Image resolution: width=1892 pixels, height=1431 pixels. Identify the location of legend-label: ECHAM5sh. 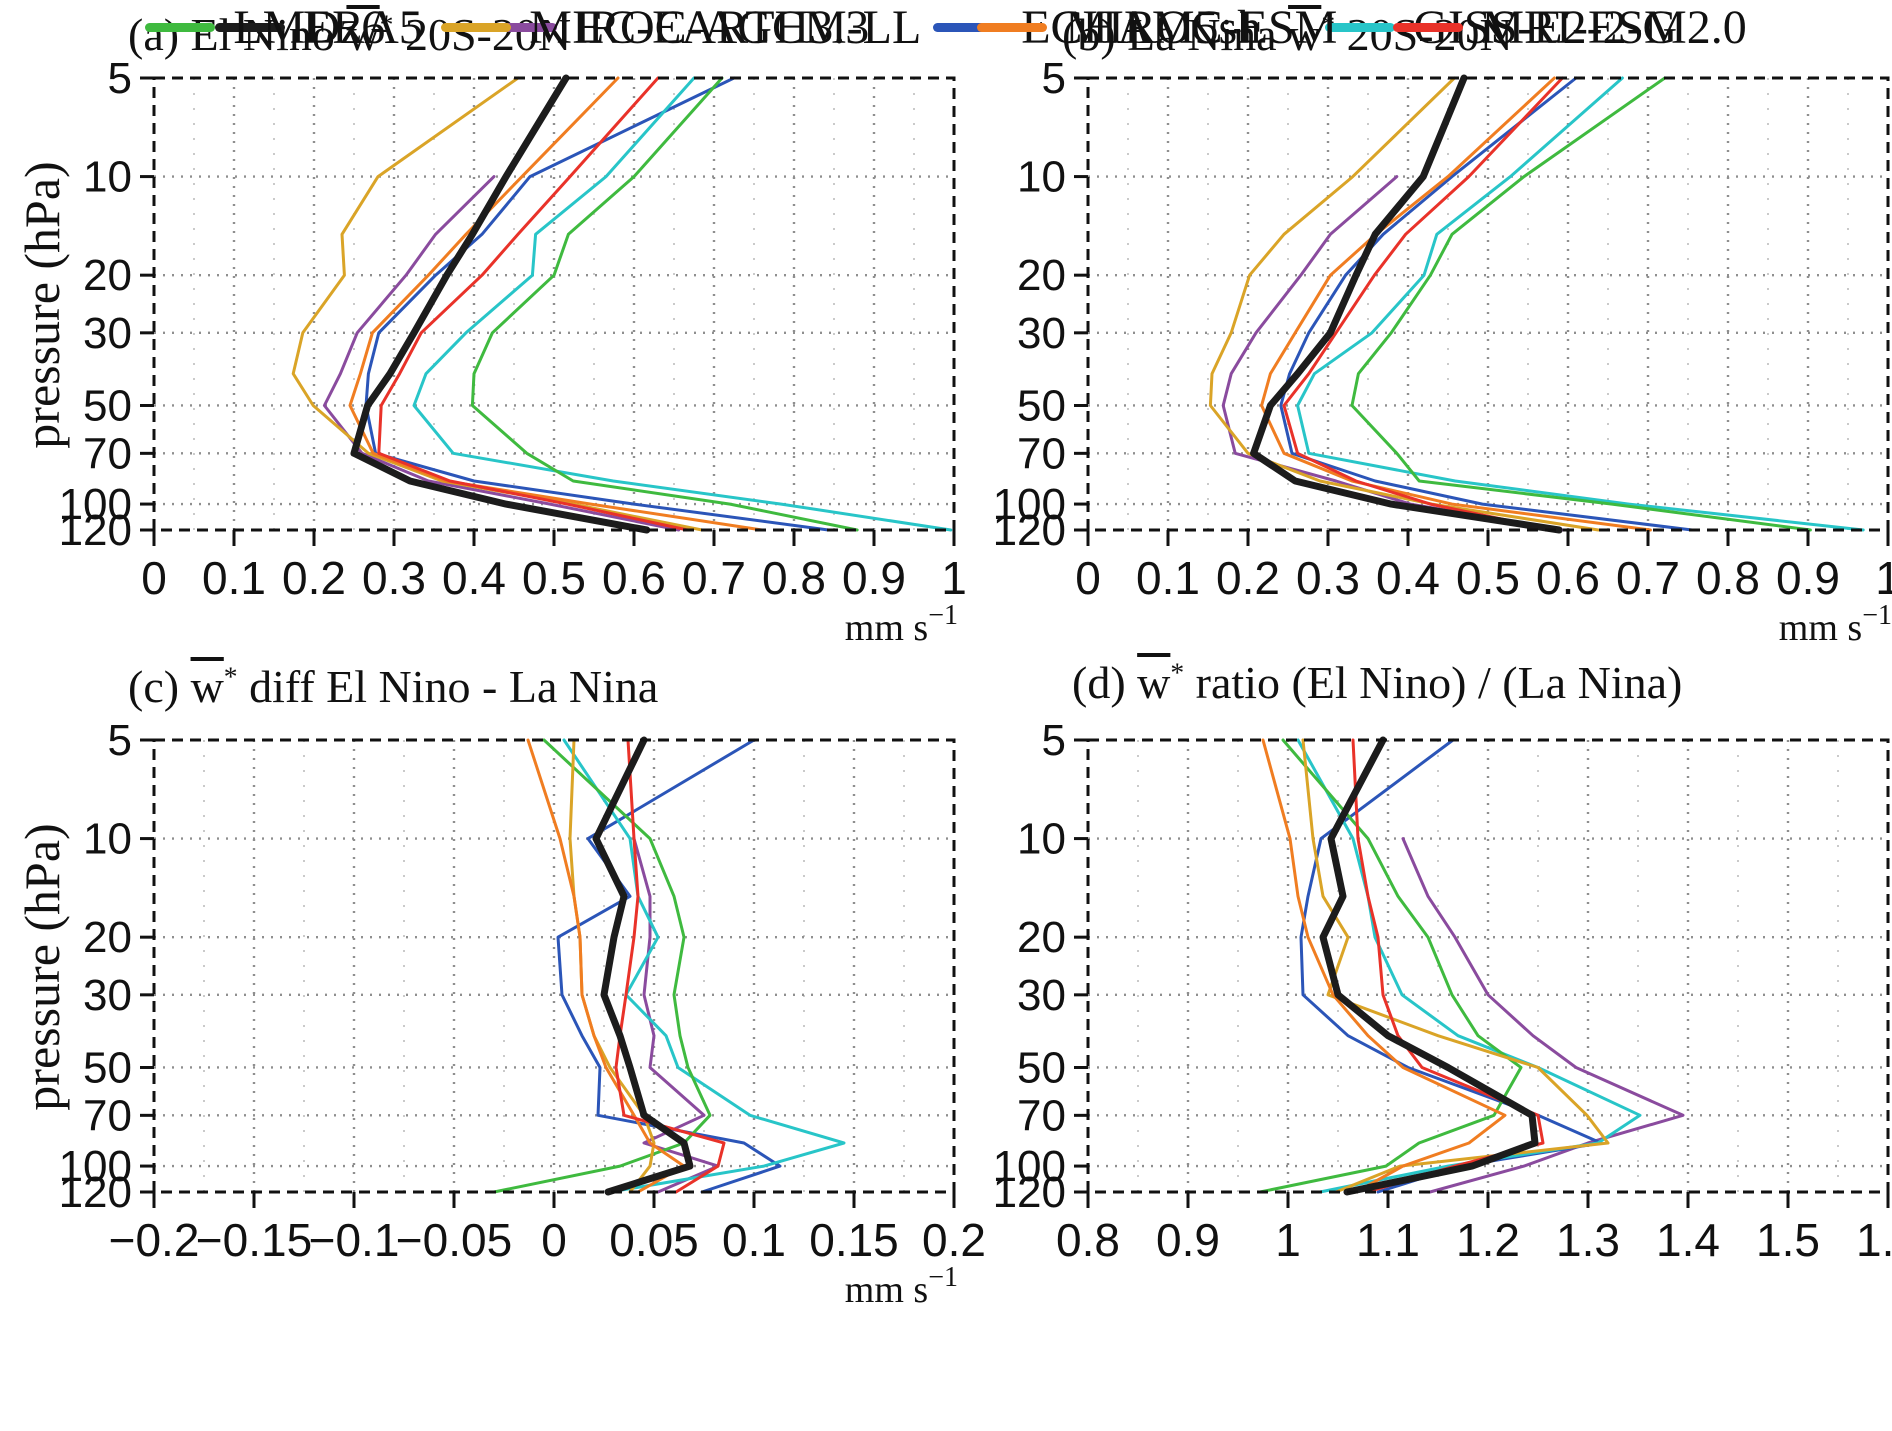
(1141, 27).